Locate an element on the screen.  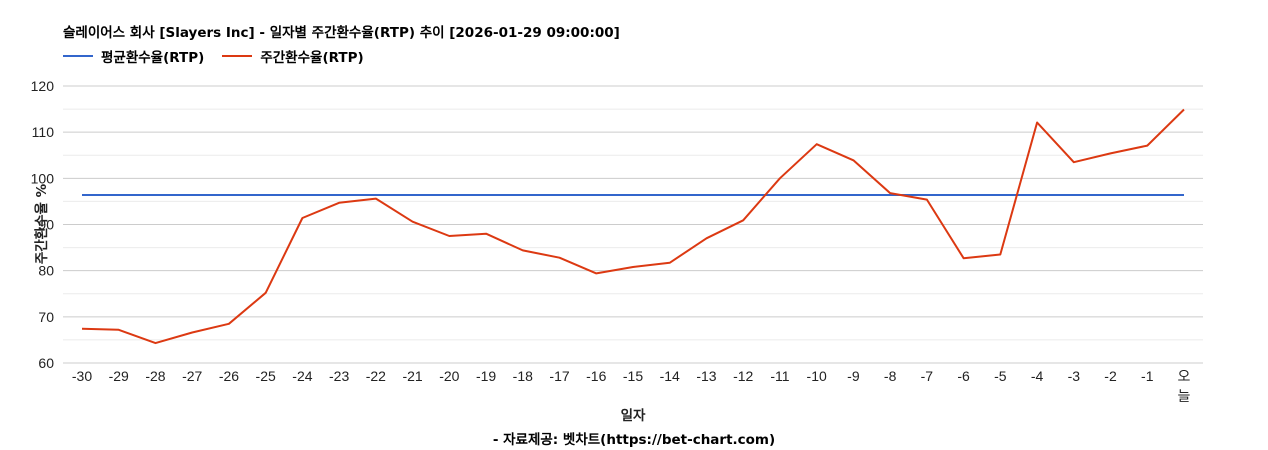
x-tick-label: -26 is located at coordinates (229, 376).